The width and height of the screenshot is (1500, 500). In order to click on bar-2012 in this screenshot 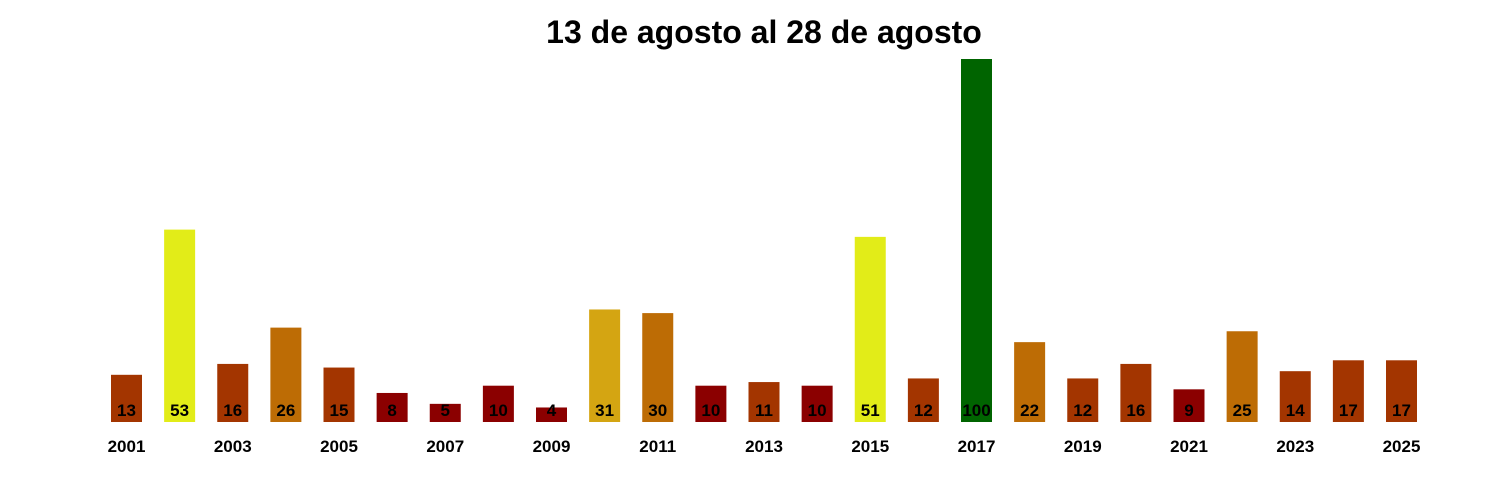, I will do `click(711, 403)`.